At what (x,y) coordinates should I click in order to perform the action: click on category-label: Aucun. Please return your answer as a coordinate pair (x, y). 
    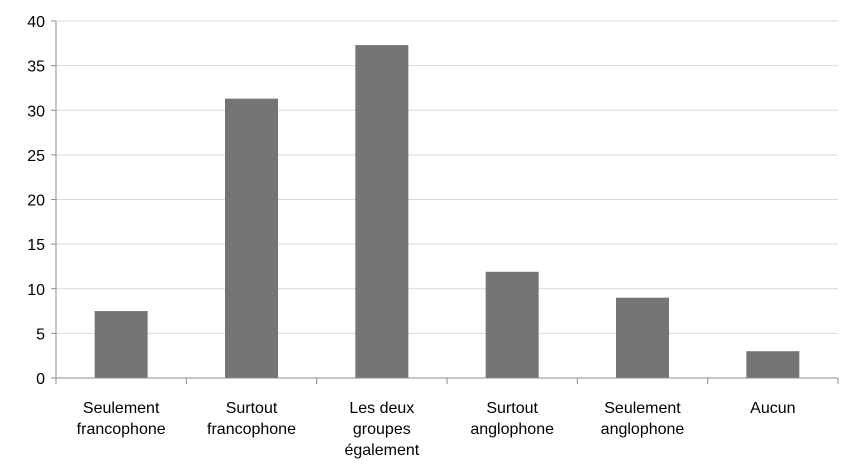
    Looking at the image, I should click on (772, 408).